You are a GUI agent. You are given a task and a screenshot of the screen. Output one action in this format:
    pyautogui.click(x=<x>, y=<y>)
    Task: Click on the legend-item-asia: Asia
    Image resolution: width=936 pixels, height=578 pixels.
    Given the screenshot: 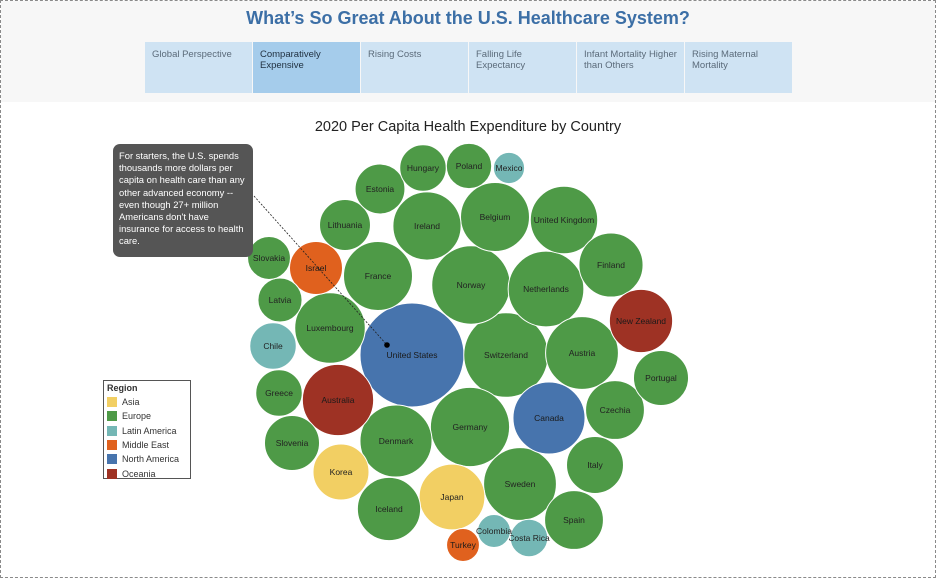 What is the action you would take?
    pyautogui.click(x=147, y=402)
    